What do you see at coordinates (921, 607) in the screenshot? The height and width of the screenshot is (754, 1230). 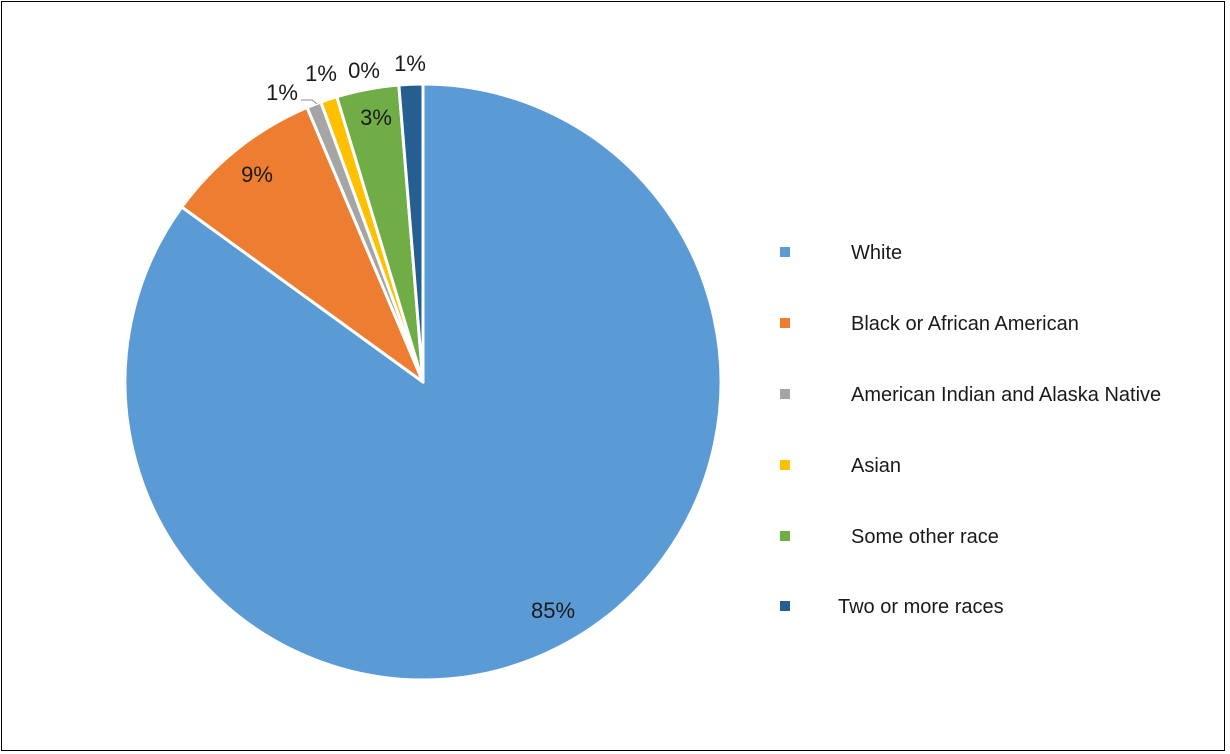 I see `legend-label-two-or-more: Two or more races` at bounding box center [921, 607].